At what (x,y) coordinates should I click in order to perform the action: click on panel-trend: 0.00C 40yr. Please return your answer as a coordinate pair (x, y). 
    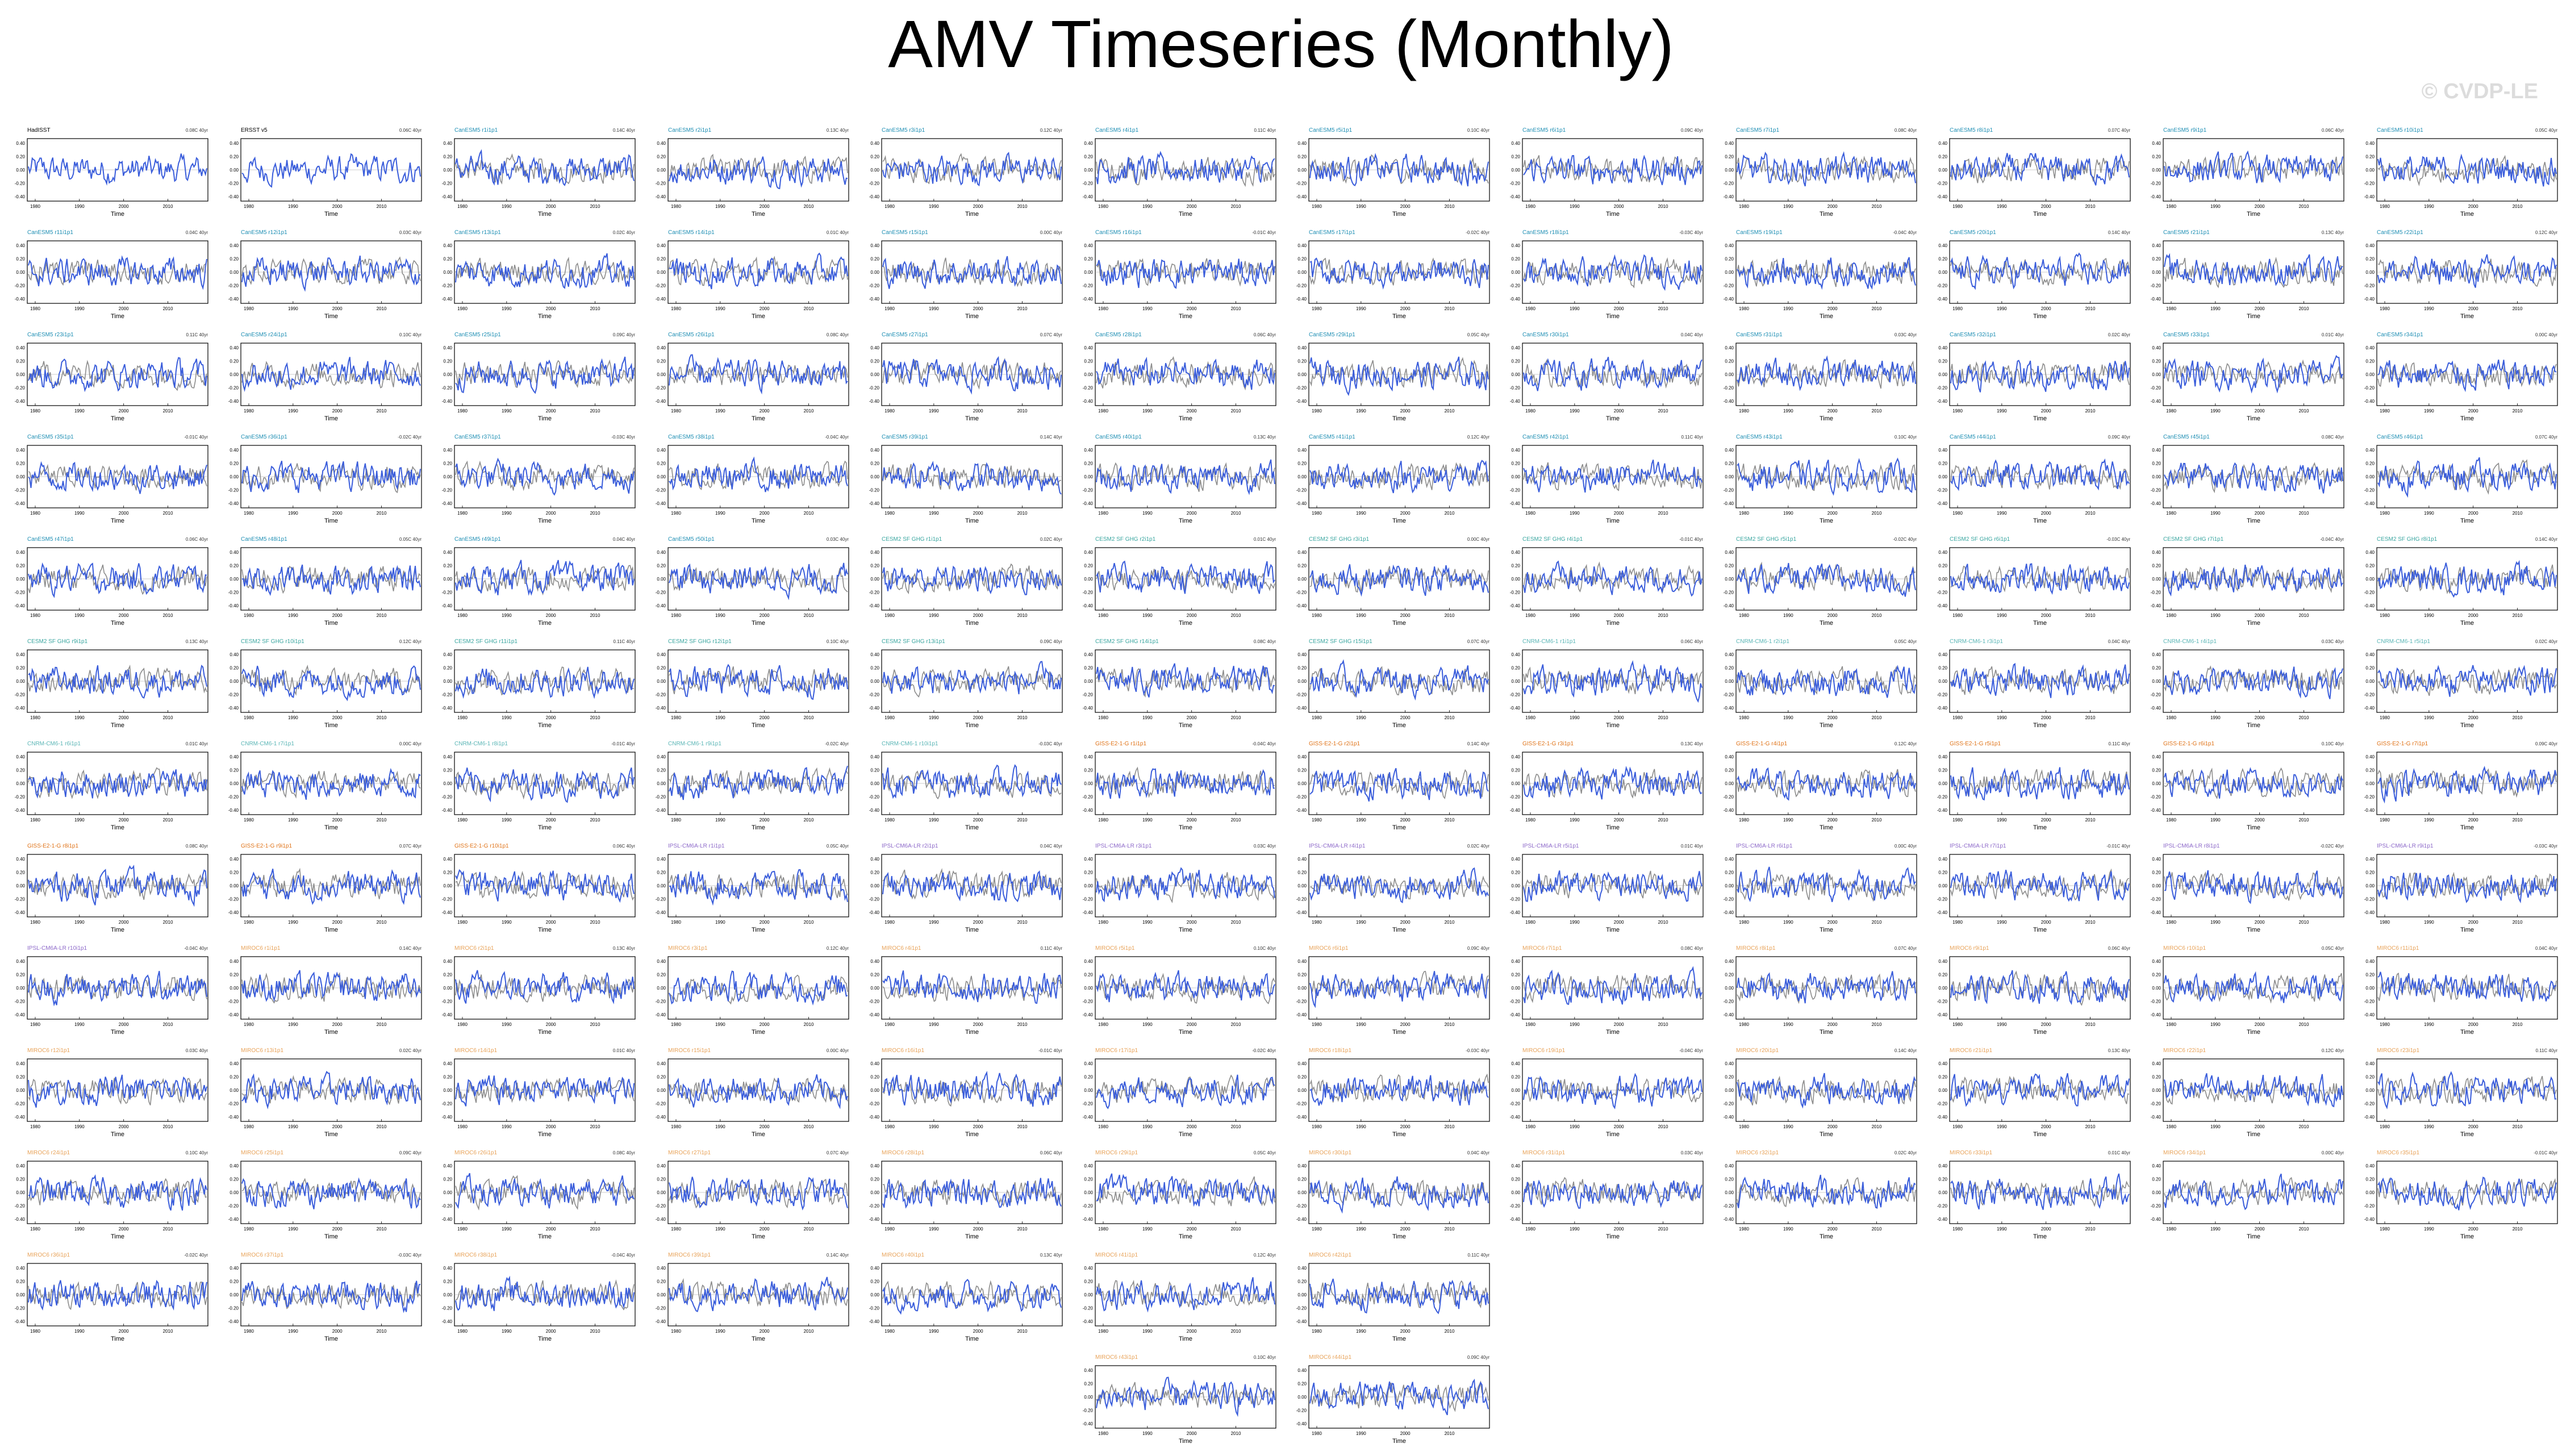
    Looking at the image, I should click on (1478, 539).